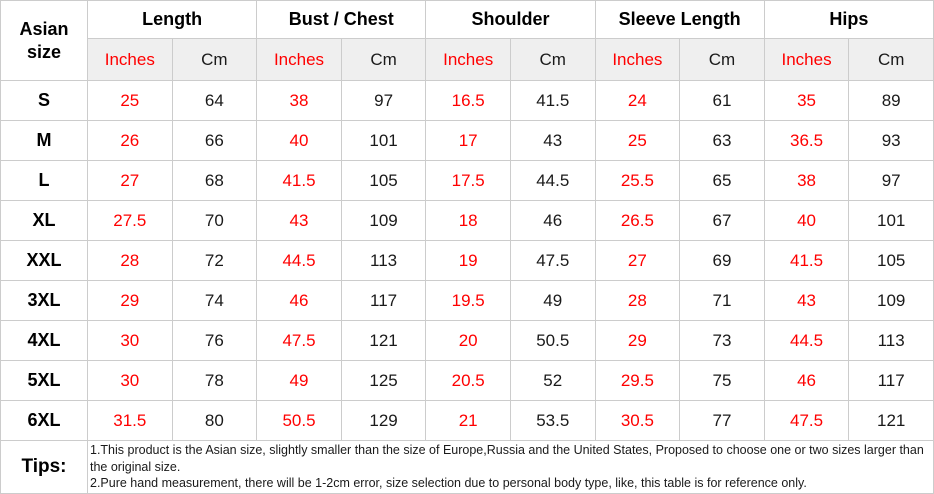 This screenshot has width=934, height=494. What do you see at coordinates (722, 140) in the screenshot?
I see `value-cell: 63` at bounding box center [722, 140].